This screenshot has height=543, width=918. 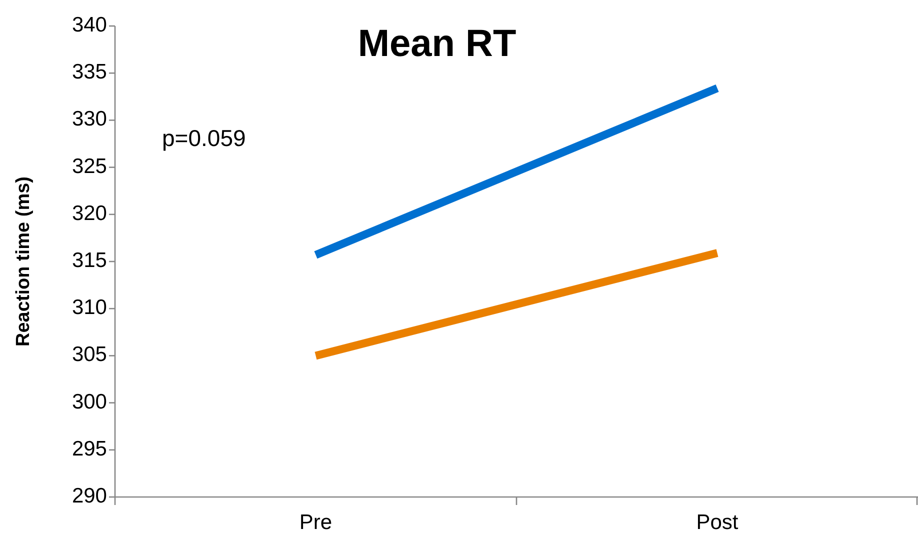 What do you see at coordinates (89, 166) in the screenshot?
I see `y-tick-label: 325` at bounding box center [89, 166].